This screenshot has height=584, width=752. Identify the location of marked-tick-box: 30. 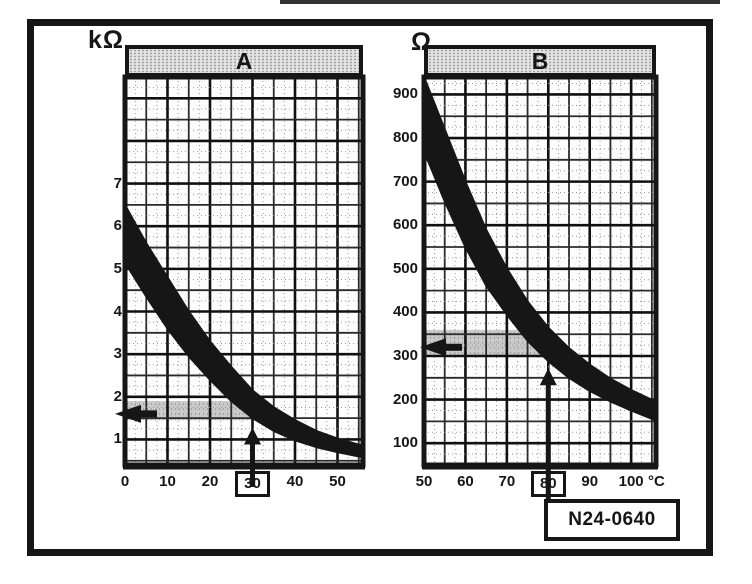
(252, 484).